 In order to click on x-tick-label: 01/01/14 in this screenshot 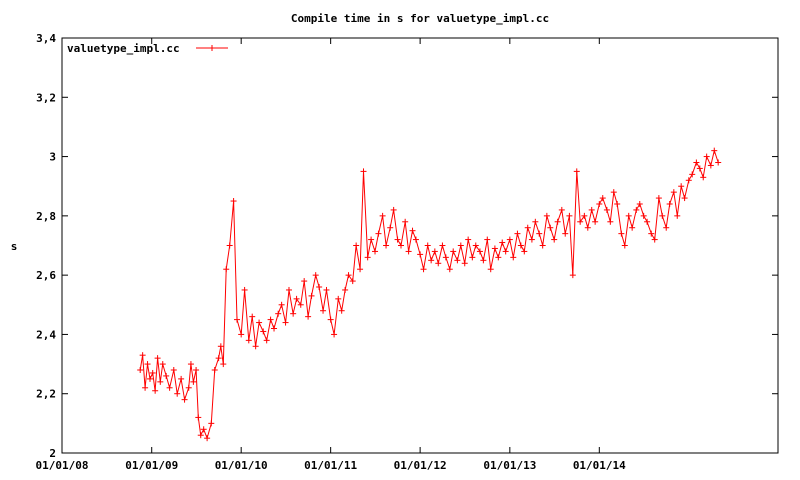, I will do `click(599, 465)`.